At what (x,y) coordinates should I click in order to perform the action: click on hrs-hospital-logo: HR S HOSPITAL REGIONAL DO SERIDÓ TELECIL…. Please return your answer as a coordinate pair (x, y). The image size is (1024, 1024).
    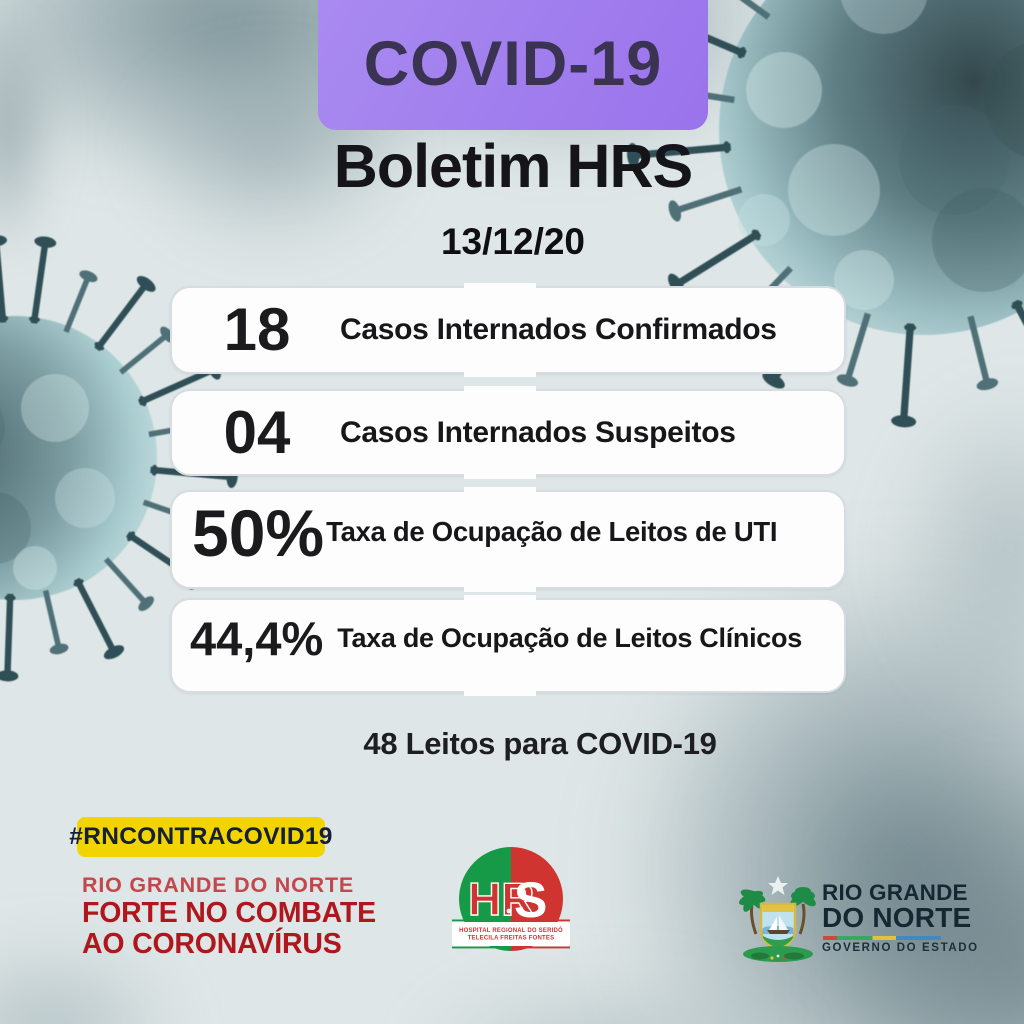
    Looking at the image, I should click on (511, 899).